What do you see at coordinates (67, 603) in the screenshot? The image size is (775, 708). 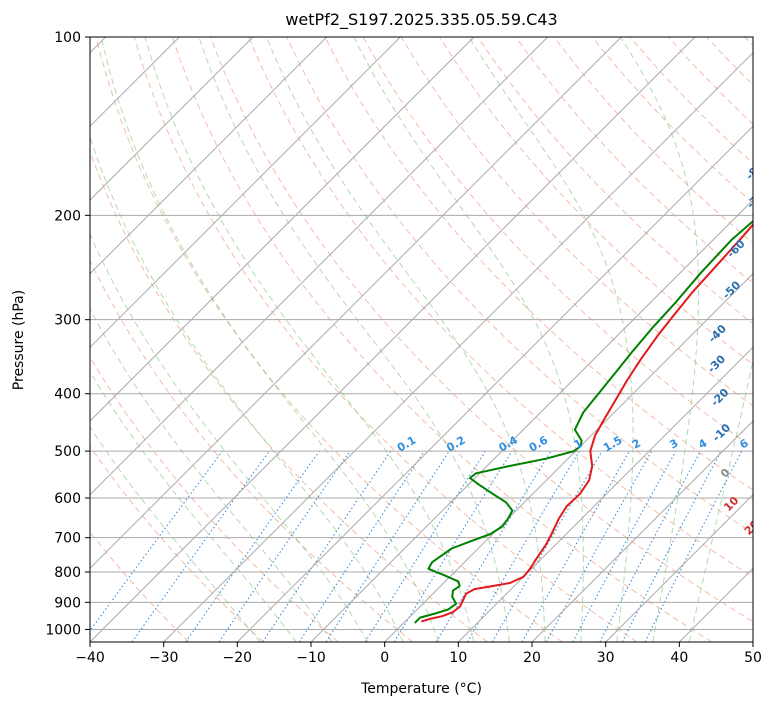 I see `y-tick-label: 900` at bounding box center [67, 603].